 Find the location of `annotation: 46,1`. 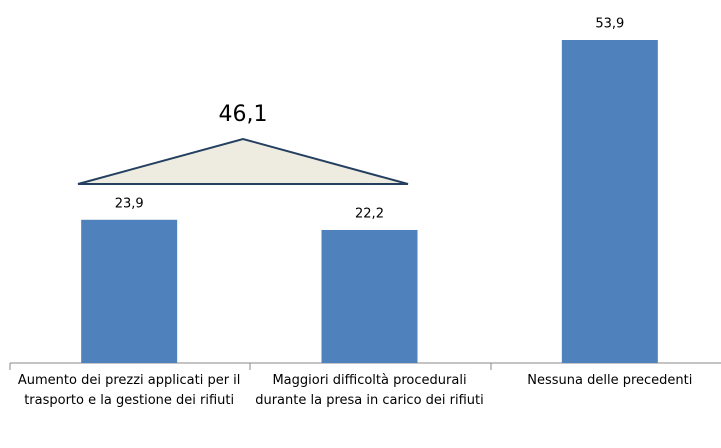

annotation: 46,1 is located at coordinates (243, 114).